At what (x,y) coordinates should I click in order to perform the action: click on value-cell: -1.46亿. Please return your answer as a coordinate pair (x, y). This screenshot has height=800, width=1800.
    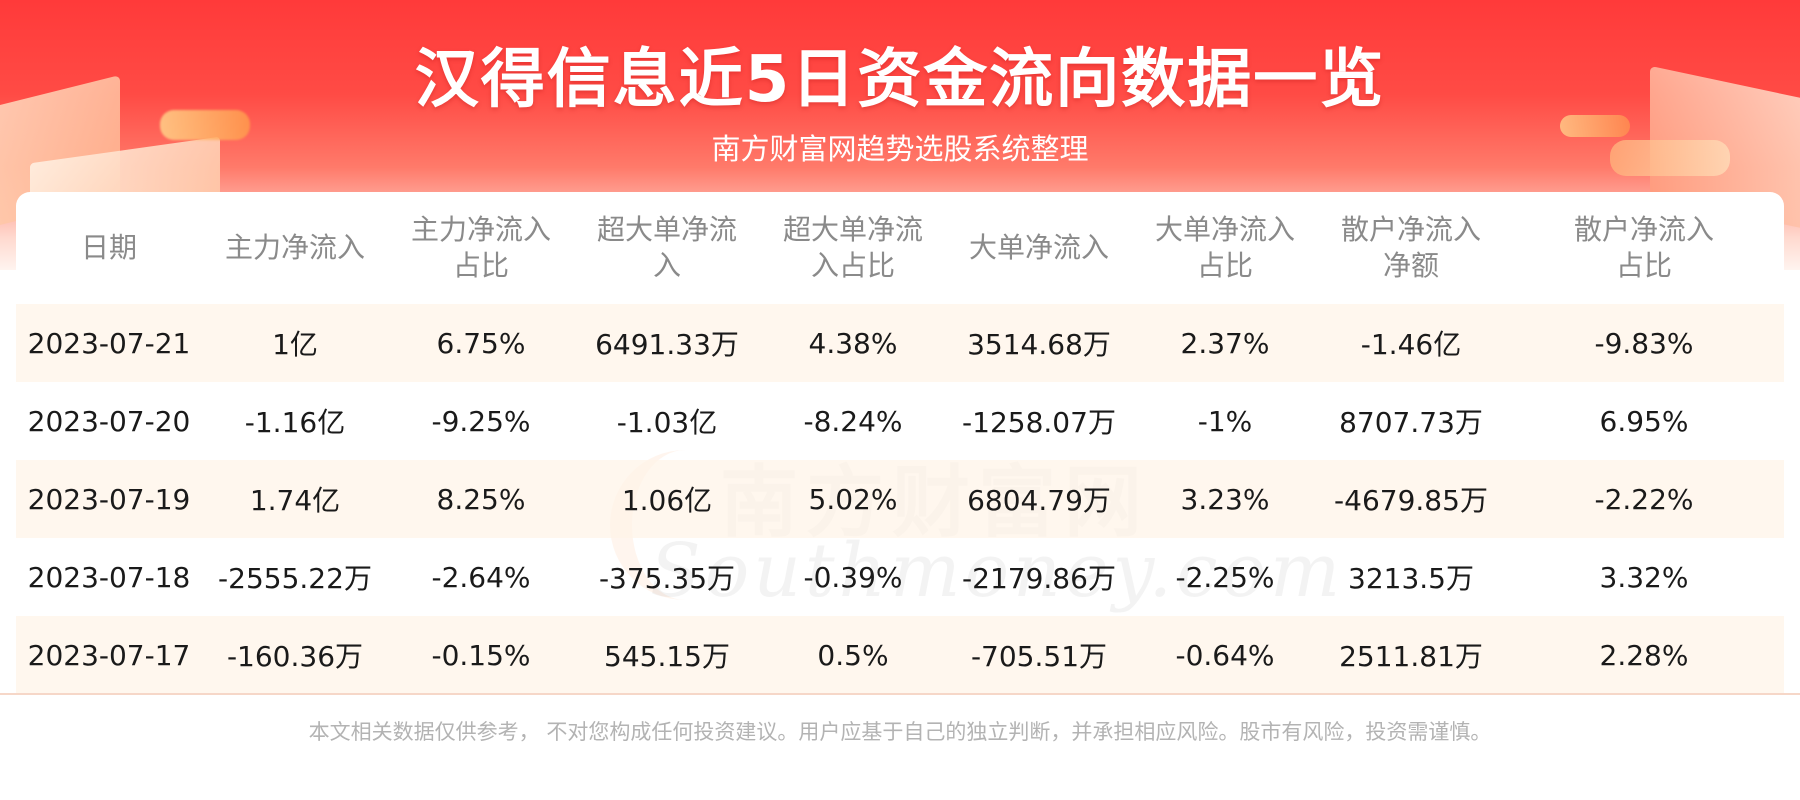
    Looking at the image, I should click on (1411, 343).